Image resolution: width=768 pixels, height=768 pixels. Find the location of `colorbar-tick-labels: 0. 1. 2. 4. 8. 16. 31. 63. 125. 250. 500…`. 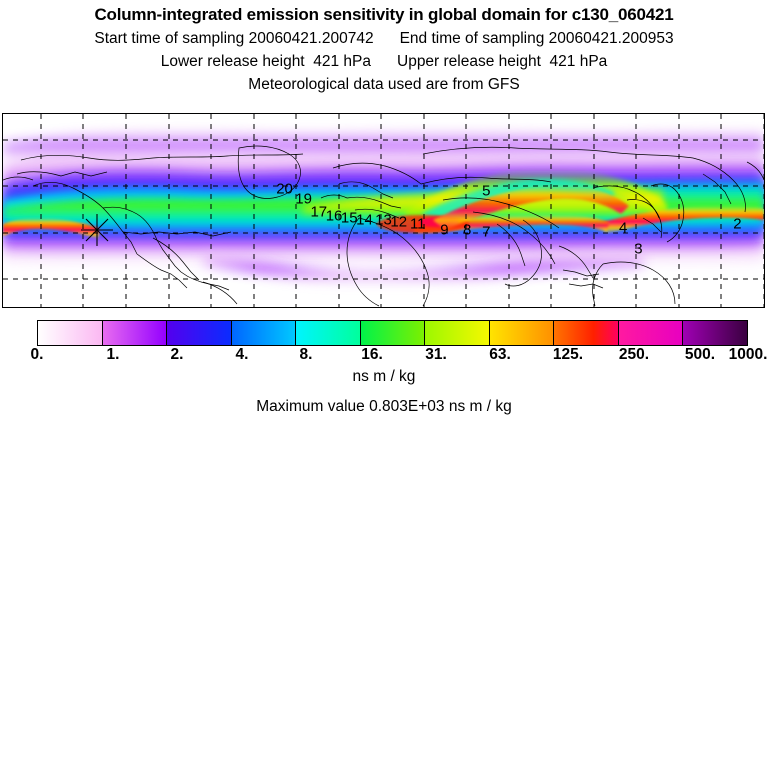

colorbar-tick-labels: 0. 1. 2. 4. 8. 16. 31. 63. 125. 250. 500… is located at coordinates (384, 356).